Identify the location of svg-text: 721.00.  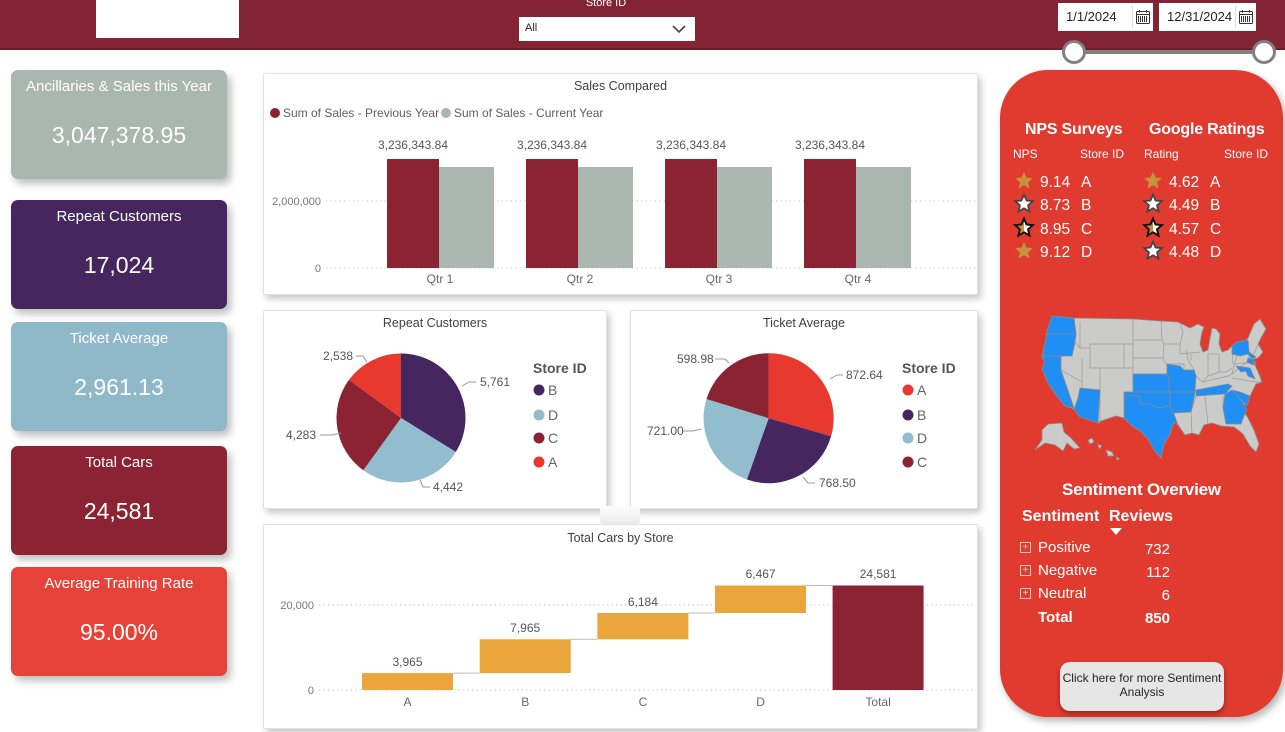
(665, 431).